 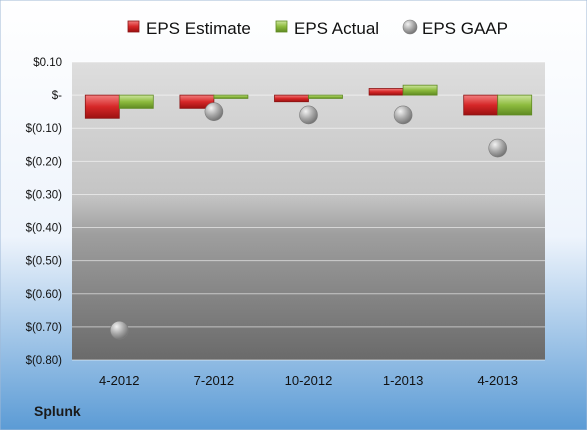 What do you see at coordinates (44, 129) in the screenshot?
I see `y-tick-label: $(0.10)` at bounding box center [44, 129].